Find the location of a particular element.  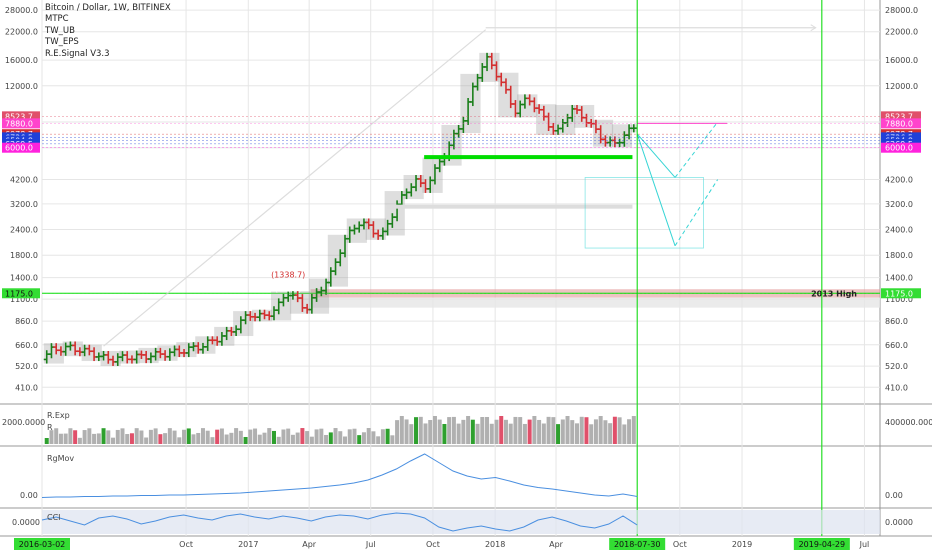

x-tick-label: 2016-03-02 is located at coordinates (42, 544).